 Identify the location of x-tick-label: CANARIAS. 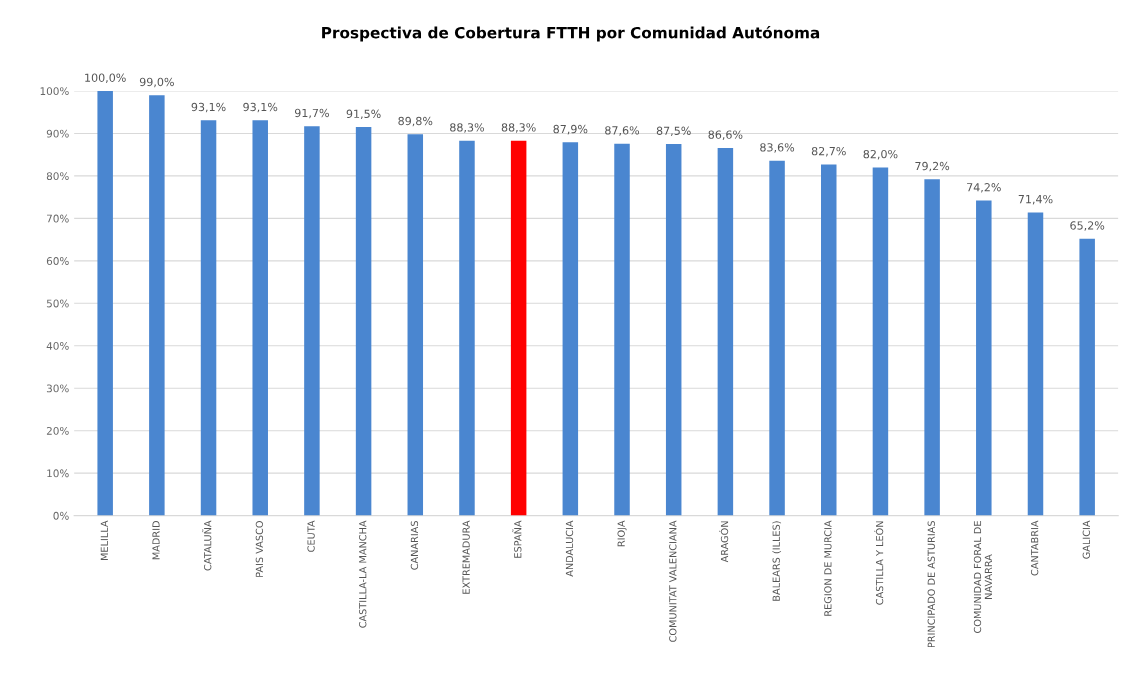
(414, 545).